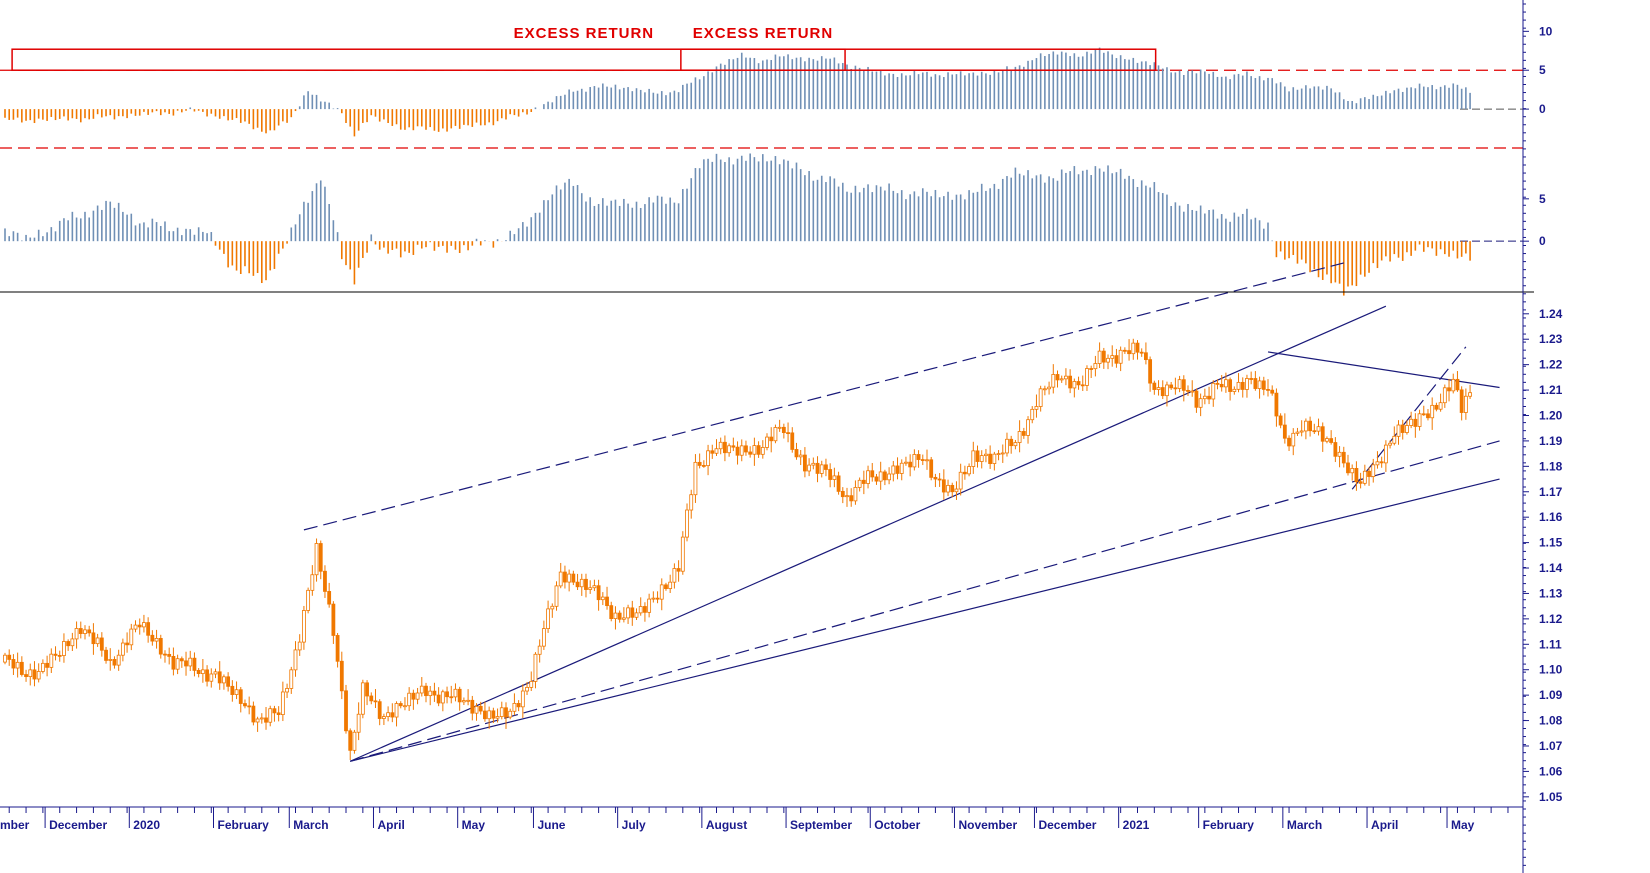  What do you see at coordinates (1551, 492) in the screenshot?
I see `y-tick-label: 1.17` at bounding box center [1551, 492].